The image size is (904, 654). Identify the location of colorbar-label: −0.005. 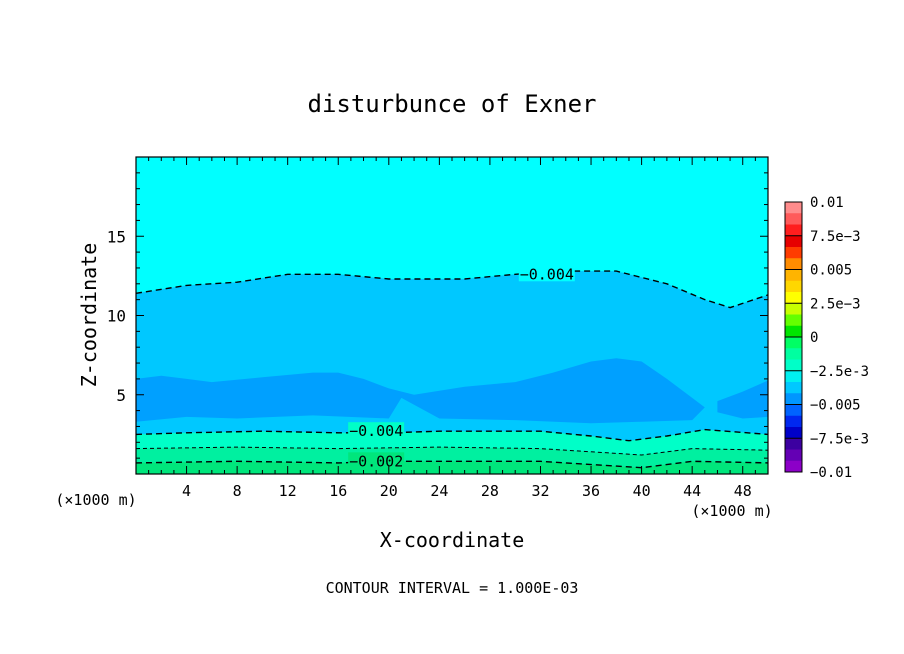
(835, 406).